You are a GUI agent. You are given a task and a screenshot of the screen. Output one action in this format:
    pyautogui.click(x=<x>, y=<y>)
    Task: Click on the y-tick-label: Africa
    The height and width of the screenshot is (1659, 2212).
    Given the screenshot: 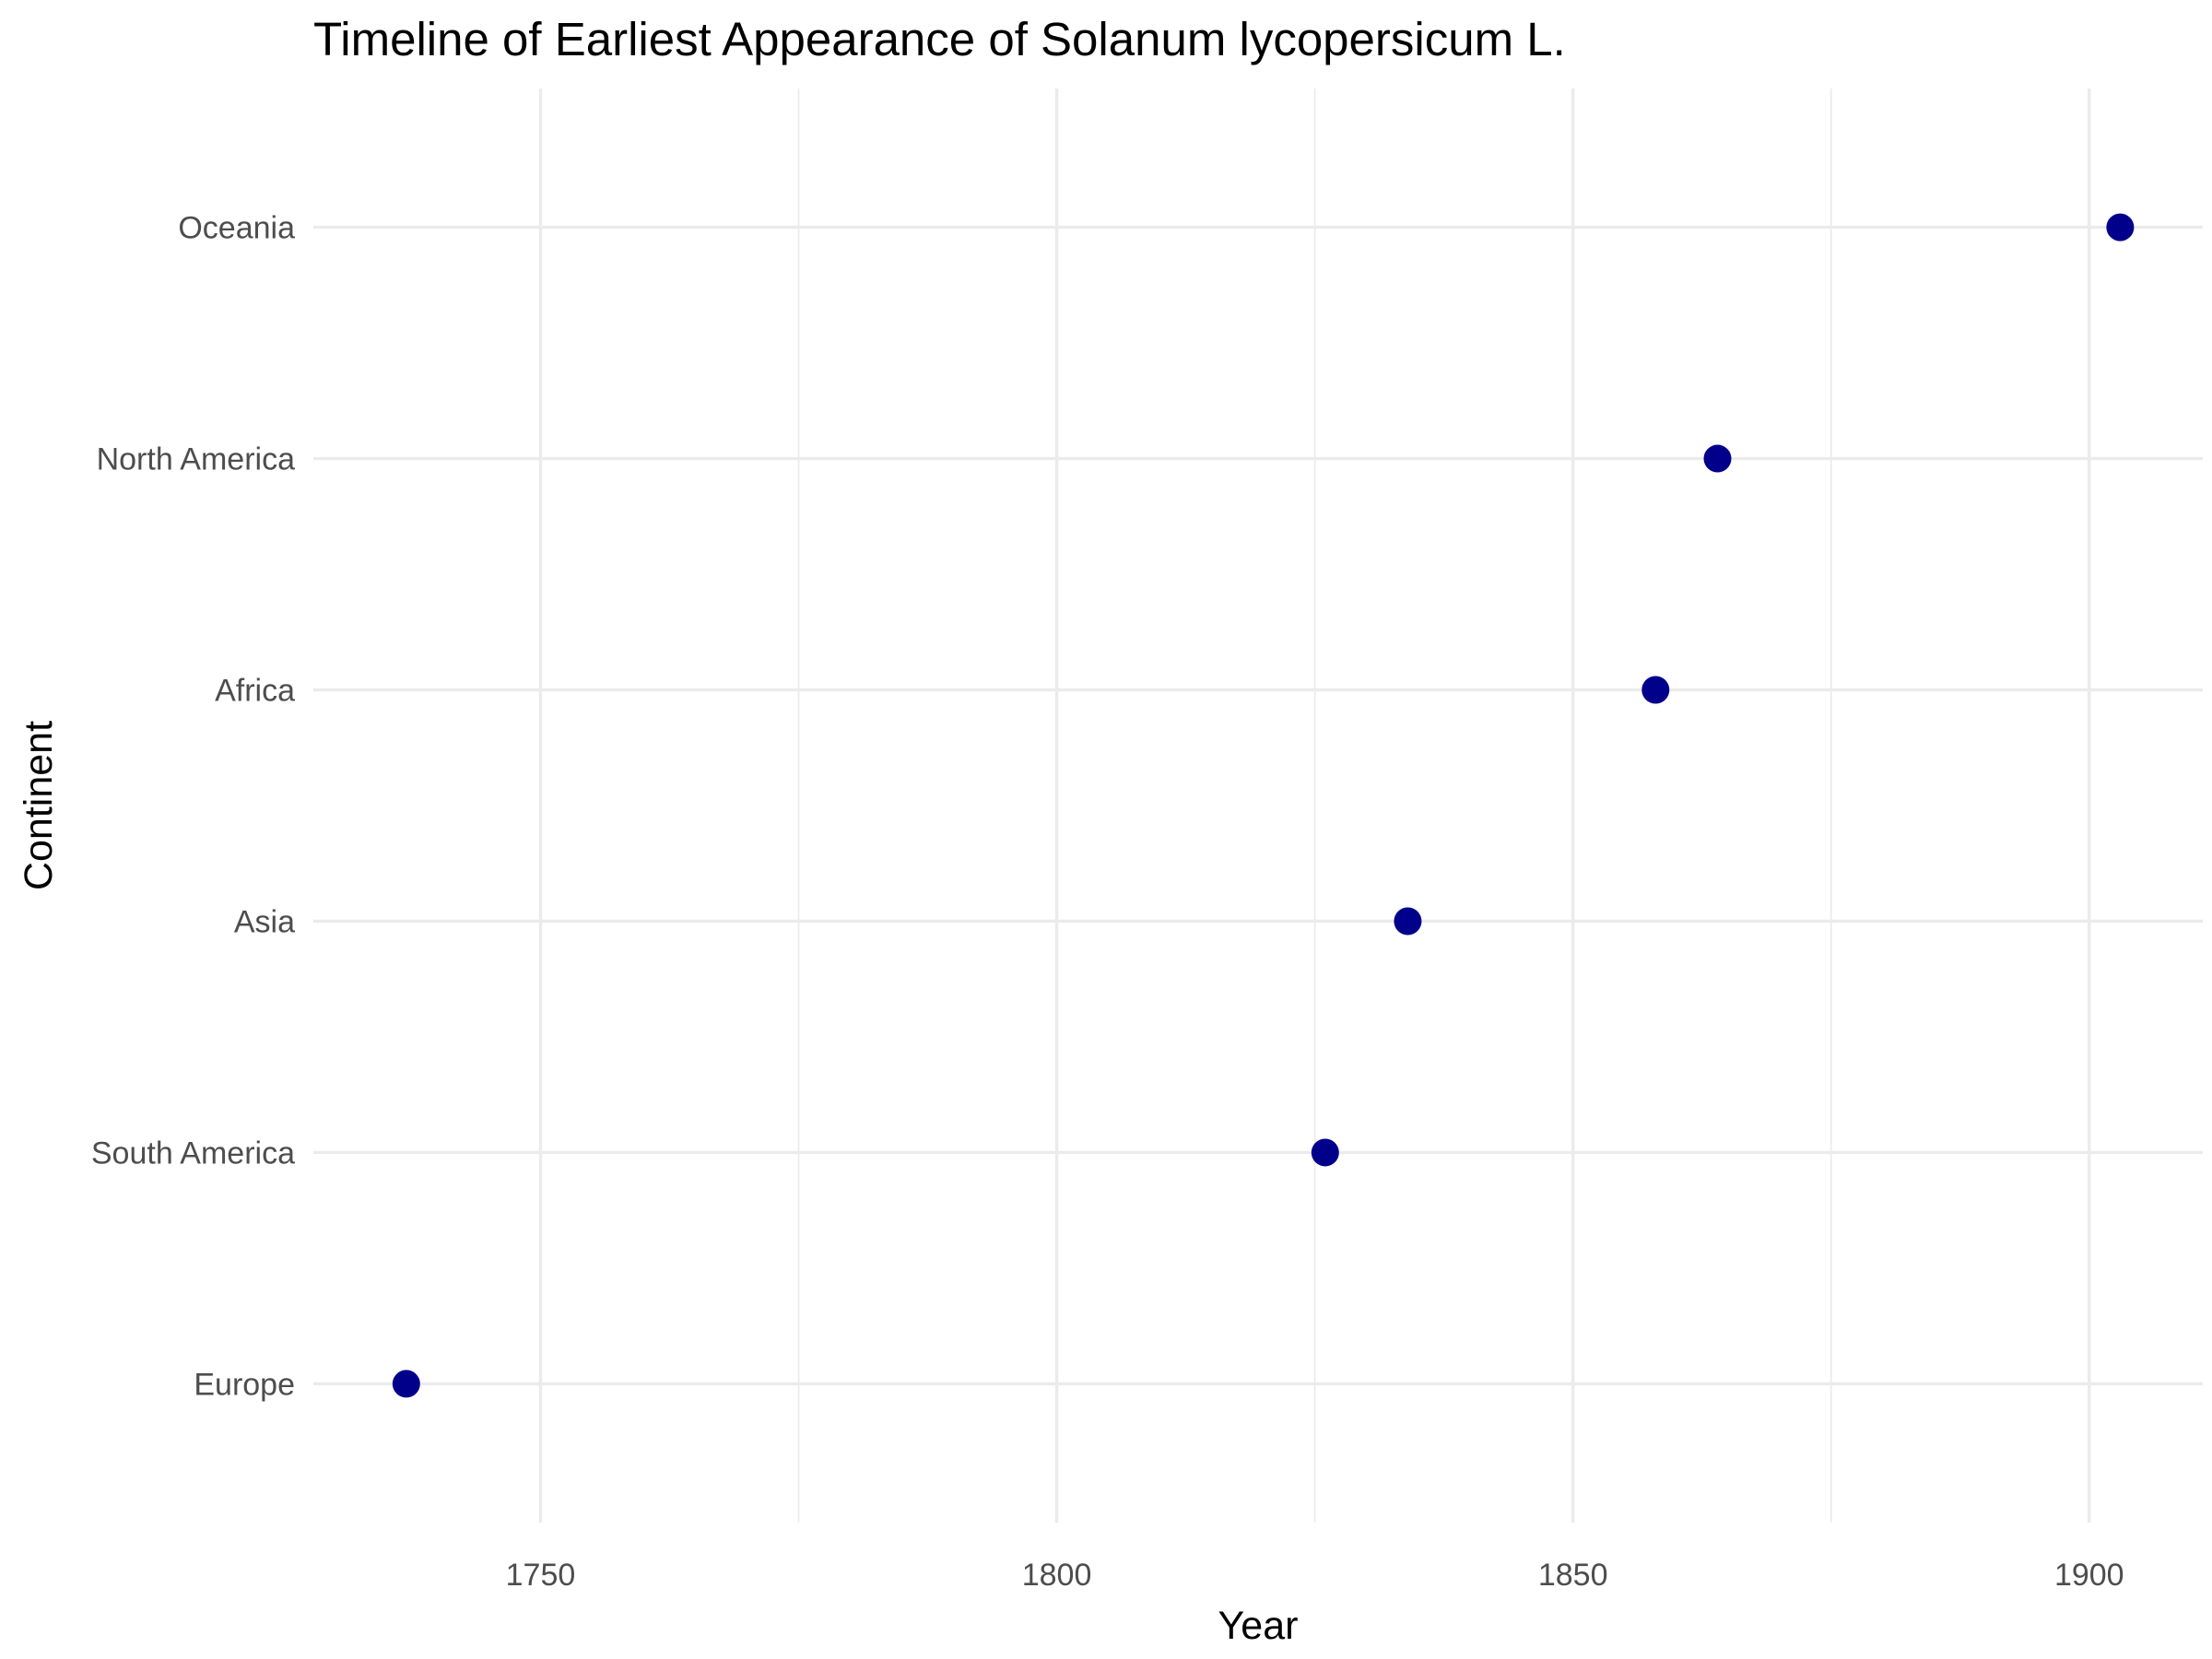 What is the action you would take?
    pyautogui.click(x=255, y=691)
    